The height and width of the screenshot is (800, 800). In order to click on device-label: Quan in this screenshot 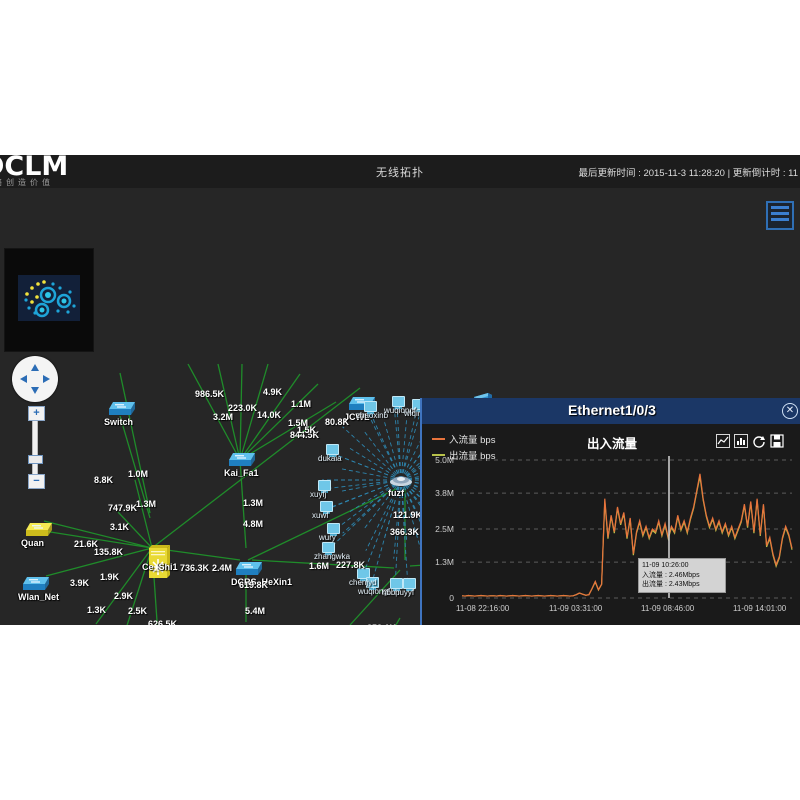, I will do `click(33, 543)`.